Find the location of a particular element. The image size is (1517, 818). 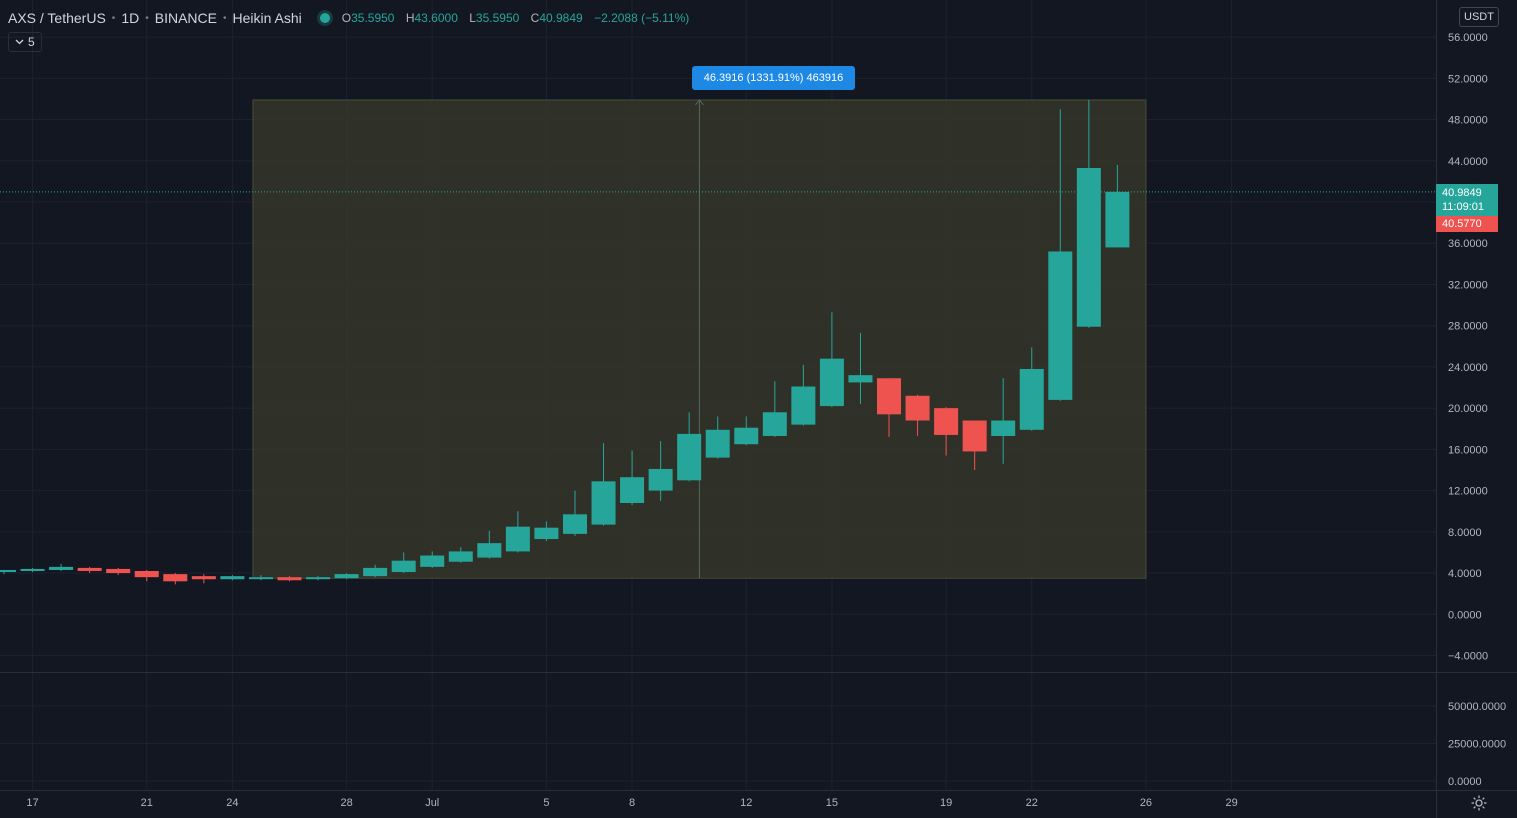

last-price-tag: 40.9849 11:09:01 is located at coordinates (1467, 200).